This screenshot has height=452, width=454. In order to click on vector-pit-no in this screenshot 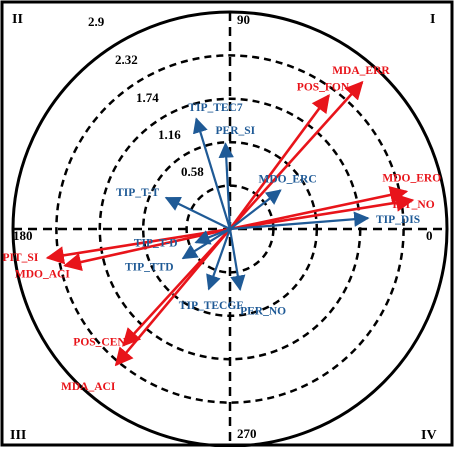, I will do `click(322, 212)`.